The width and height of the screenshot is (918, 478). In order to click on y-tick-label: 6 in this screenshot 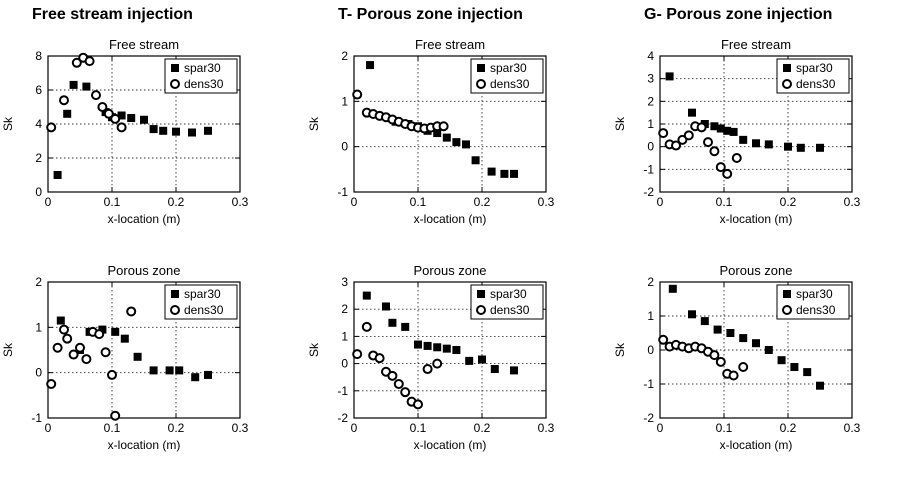, I will do `click(38, 90)`.